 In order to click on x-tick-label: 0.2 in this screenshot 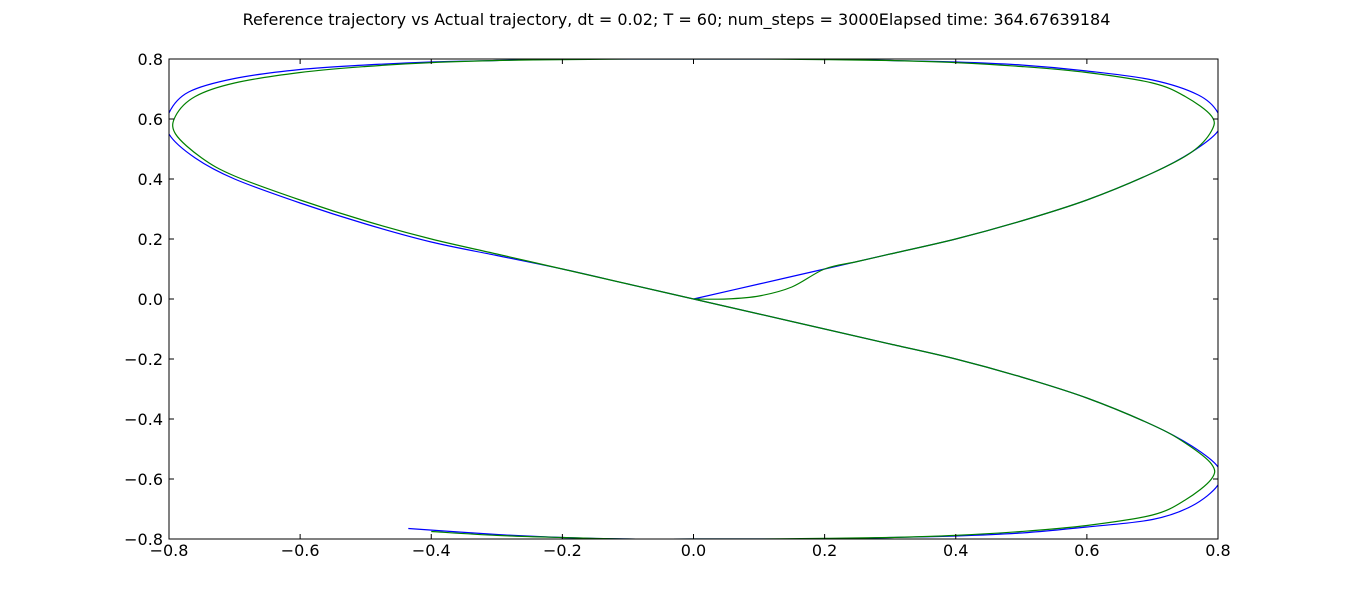, I will do `click(824, 550)`.